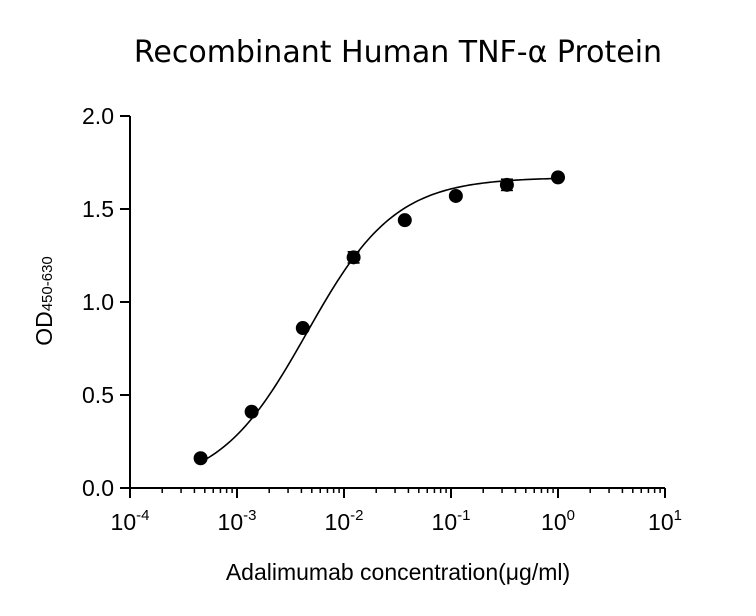  What do you see at coordinates (98, 302) in the screenshot?
I see `y-tick-label-2: 1.0` at bounding box center [98, 302].